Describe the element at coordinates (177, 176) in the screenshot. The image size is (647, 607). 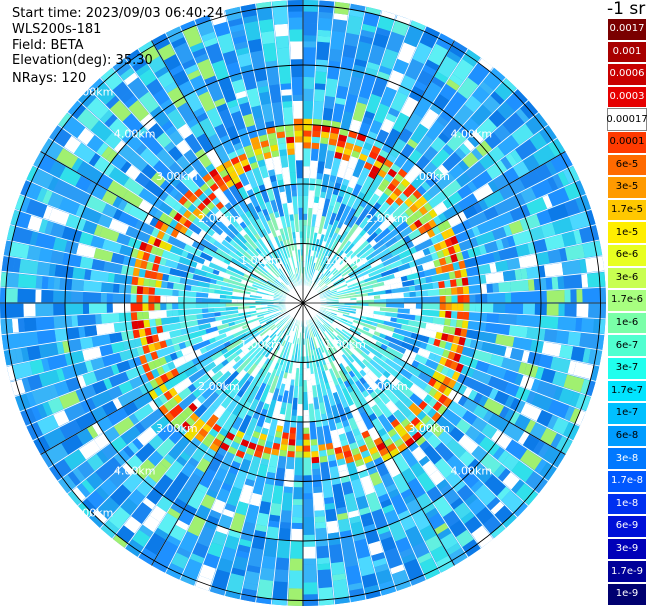
I see `range-ring-label: 3.00km` at that location.